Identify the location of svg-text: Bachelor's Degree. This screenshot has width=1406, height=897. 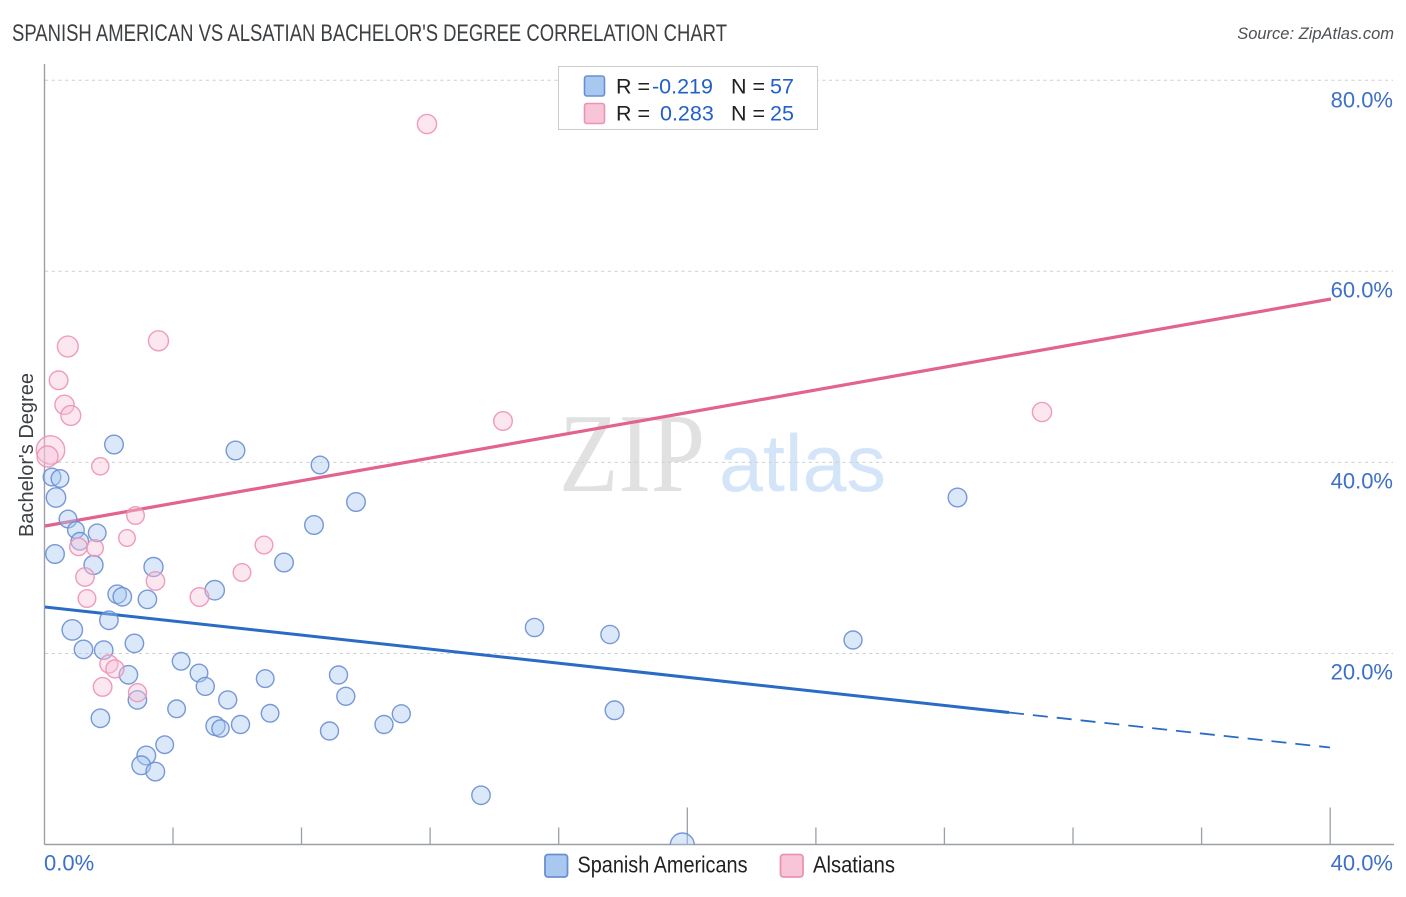
(27, 455).